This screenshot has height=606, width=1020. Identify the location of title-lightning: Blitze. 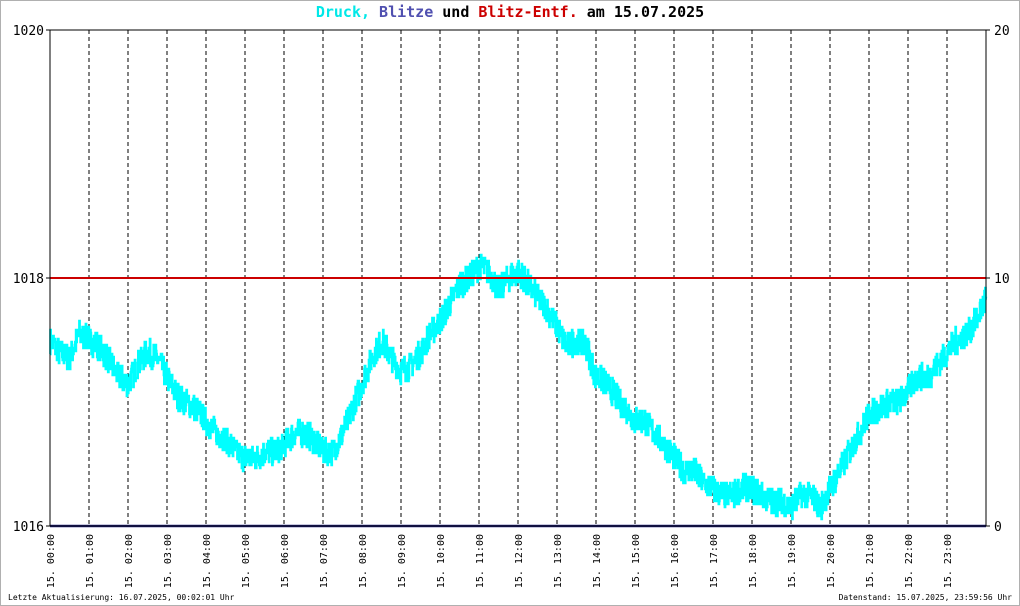
(406, 12).